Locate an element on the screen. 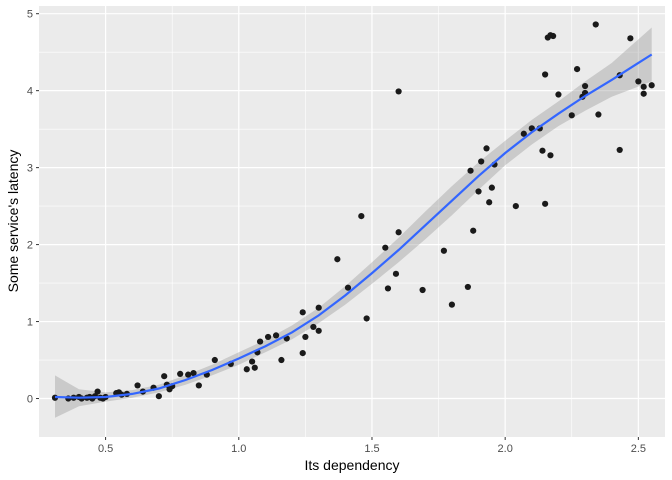 The image size is (672, 480). y-tick-label: 1 is located at coordinates (30, 323).